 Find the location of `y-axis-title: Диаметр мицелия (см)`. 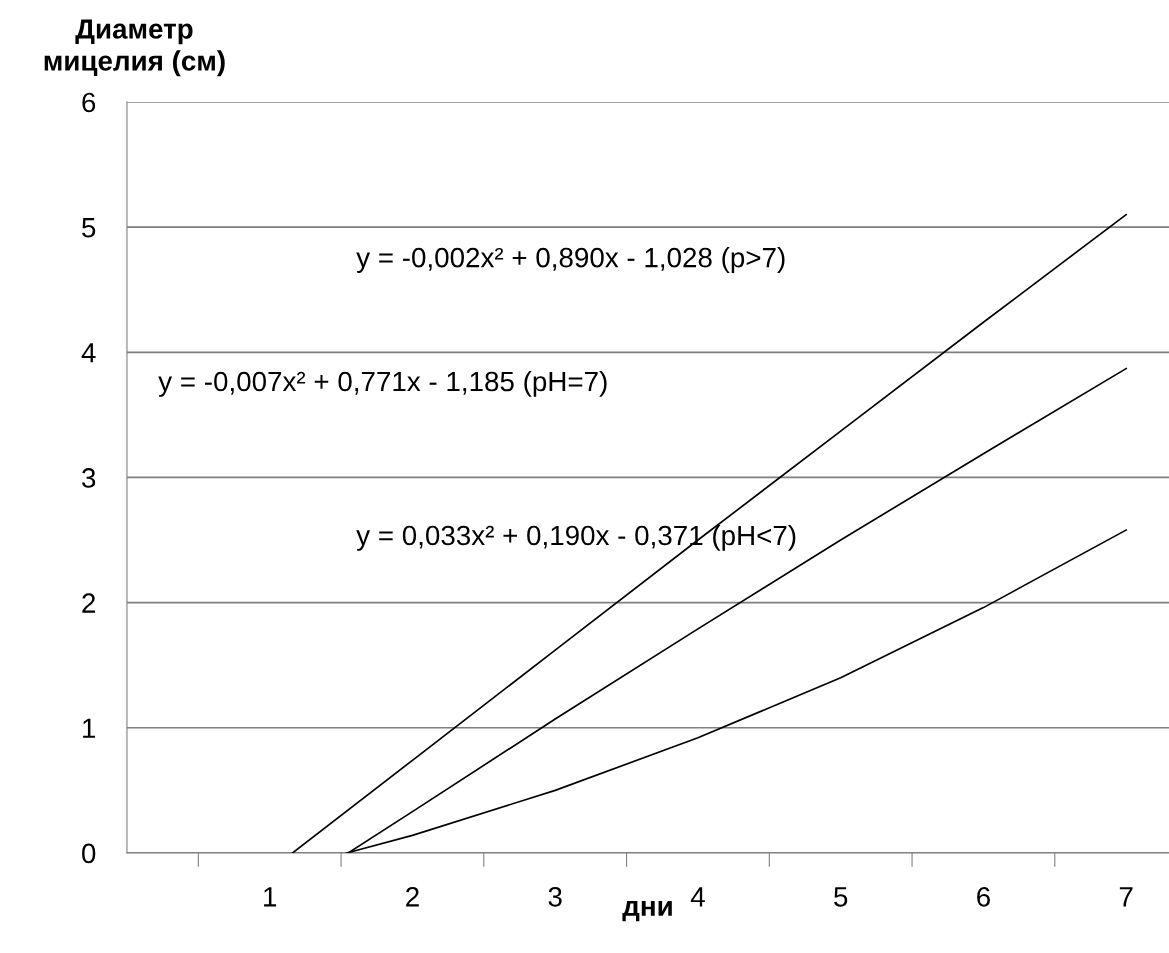

y-axis-title: Диаметр мицелия (см) is located at coordinates (134, 48).